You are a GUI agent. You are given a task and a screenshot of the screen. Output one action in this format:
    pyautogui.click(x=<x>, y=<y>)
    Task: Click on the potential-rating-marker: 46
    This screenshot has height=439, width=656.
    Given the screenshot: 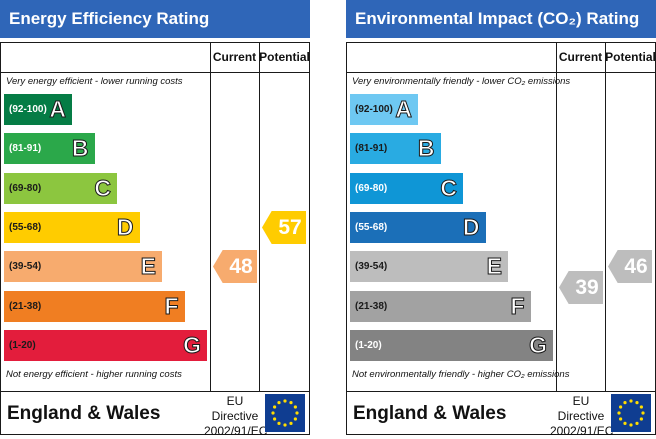 What is the action you would take?
    pyautogui.click(x=630, y=267)
    